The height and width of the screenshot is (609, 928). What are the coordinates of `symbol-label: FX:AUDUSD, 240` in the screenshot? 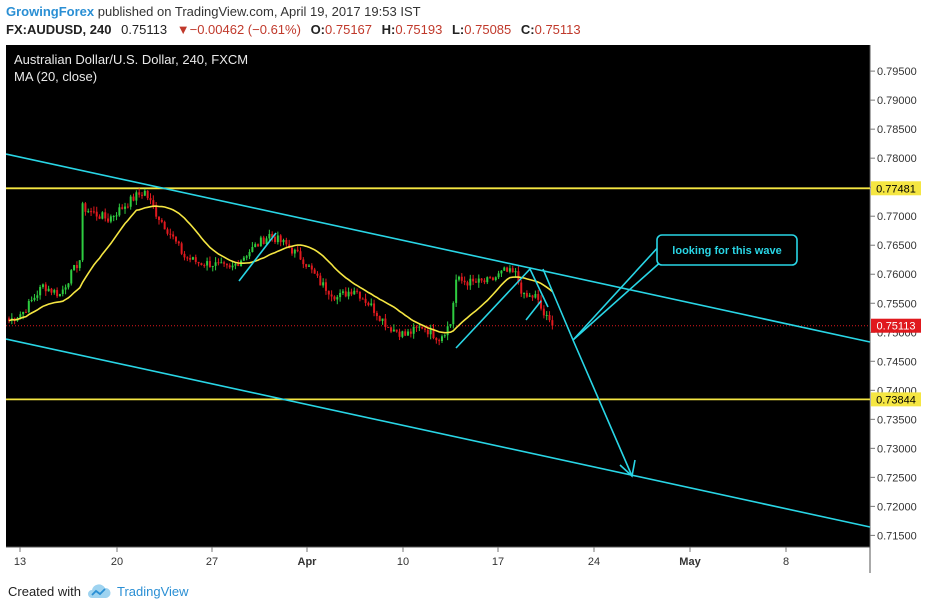 It's located at (59, 29).